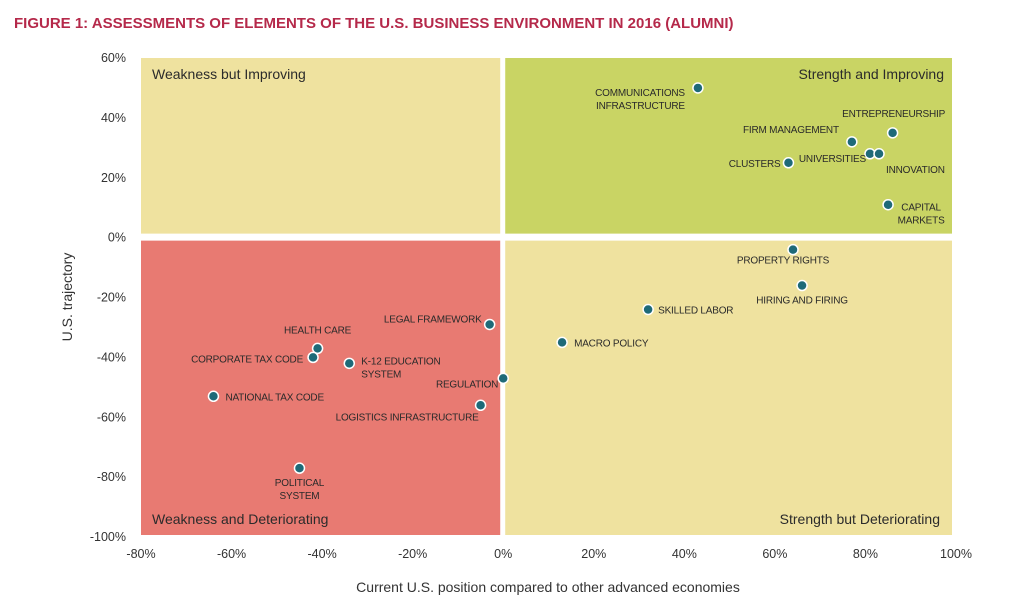 Image resolution: width=1024 pixels, height=608 pixels. What do you see at coordinates (893, 114) in the screenshot?
I see `data-label: ENTREPRENEURSHIP` at bounding box center [893, 114].